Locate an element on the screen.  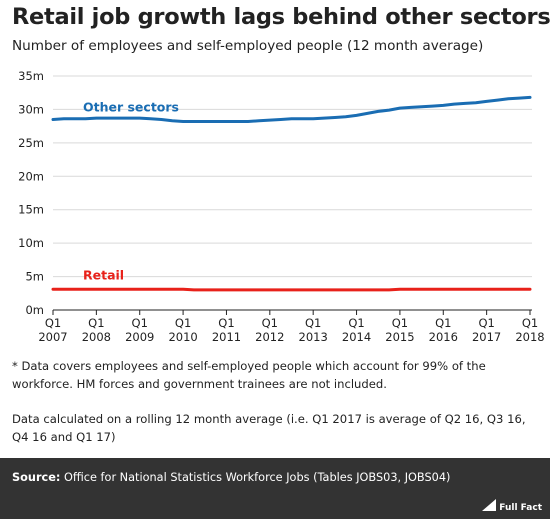
x-tick-label-year: 2014 is located at coordinates (356, 337).